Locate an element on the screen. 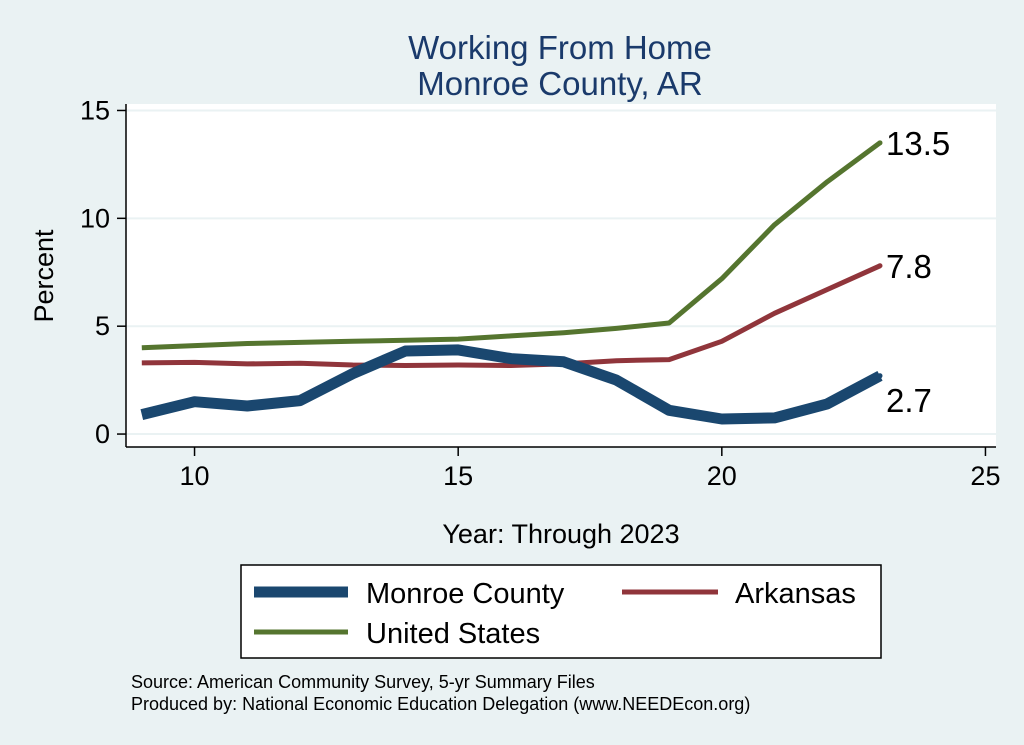 This screenshot has height=745, width=1024. legend-box is located at coordinates (561, 611).